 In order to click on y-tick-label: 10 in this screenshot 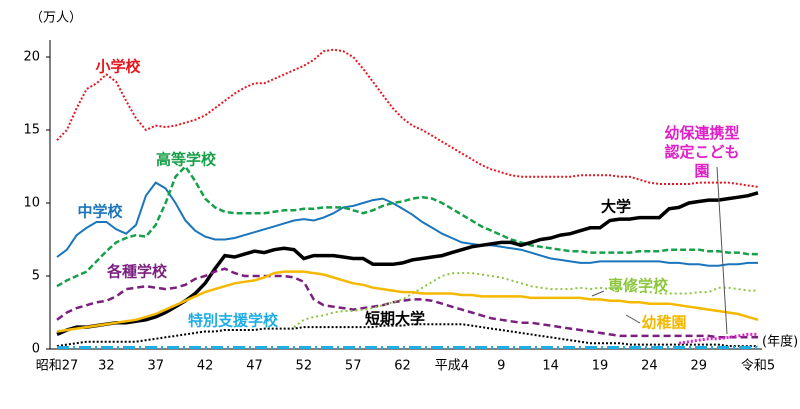, I will do `click(31, 203)`.